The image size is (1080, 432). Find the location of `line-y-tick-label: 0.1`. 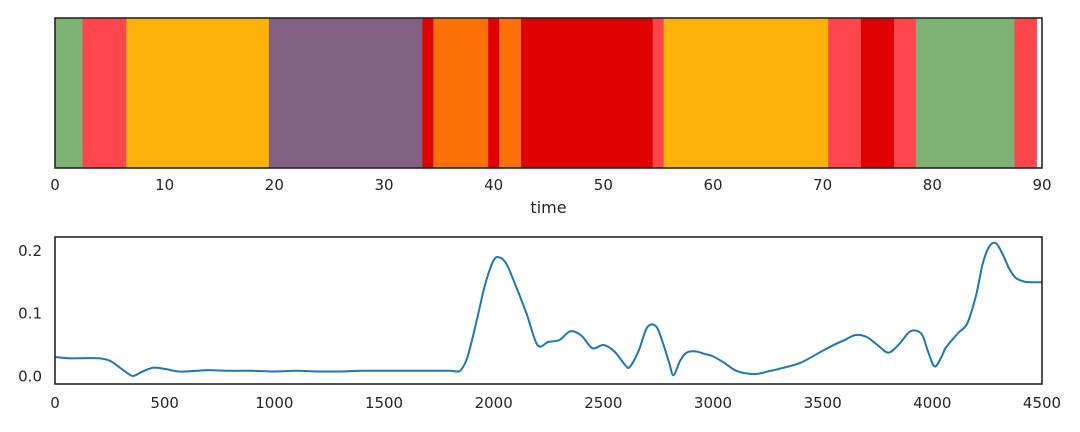

line-y-tick-label: 0.1 is located at coordinates (30, 314).